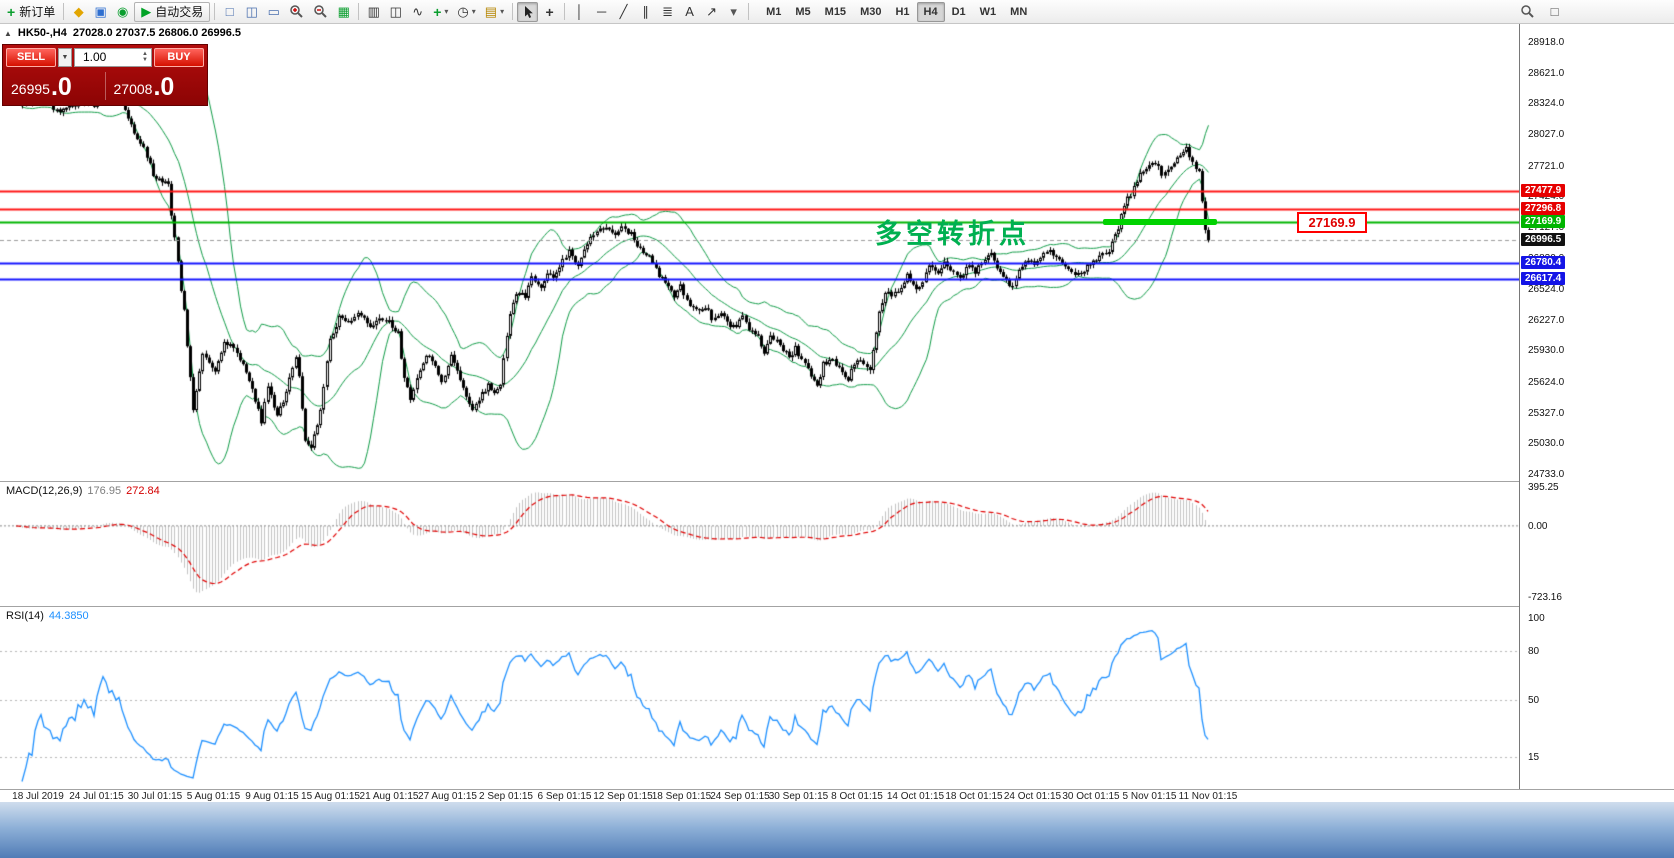 The width and height of the screenshot is (1674, 858). I want to click on collapse-trade-panel-icon: ▲, so click(8, 33).